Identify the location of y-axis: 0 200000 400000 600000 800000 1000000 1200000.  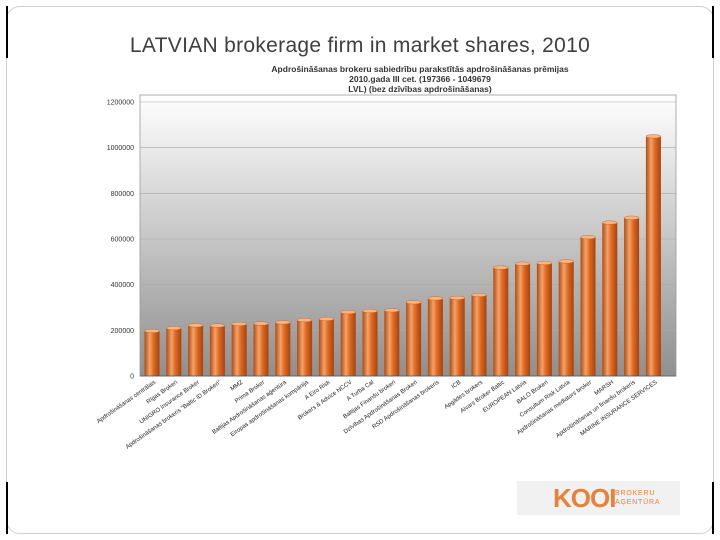
(120, 240).